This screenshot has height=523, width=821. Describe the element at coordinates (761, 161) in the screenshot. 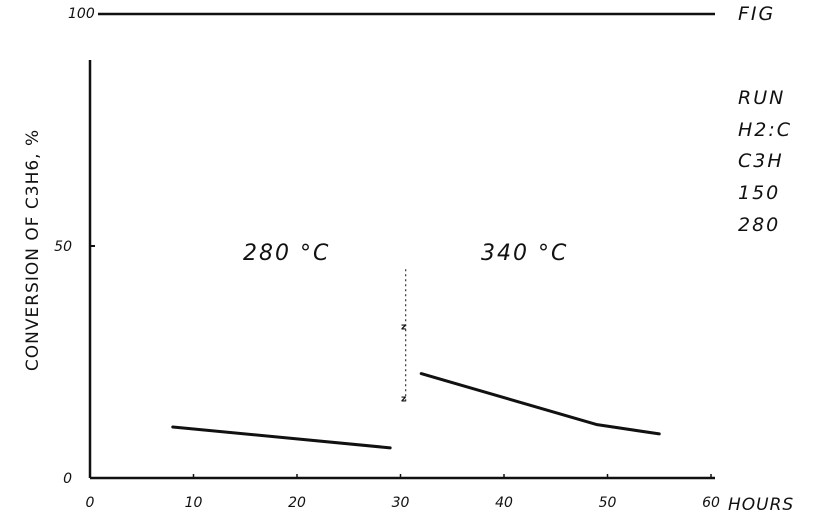

I see `side-note-line: C3H` at that location.